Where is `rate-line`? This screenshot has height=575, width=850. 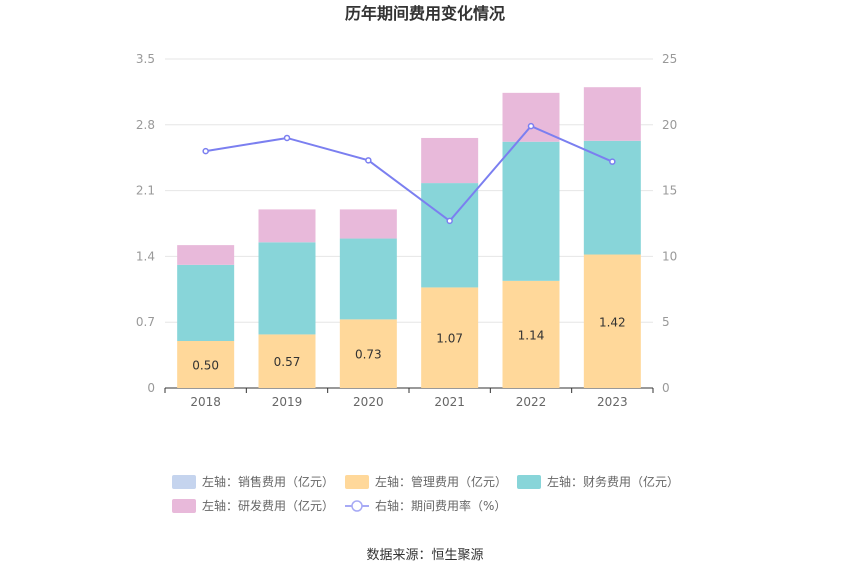
rate-line is located at coordinates (409, 173).